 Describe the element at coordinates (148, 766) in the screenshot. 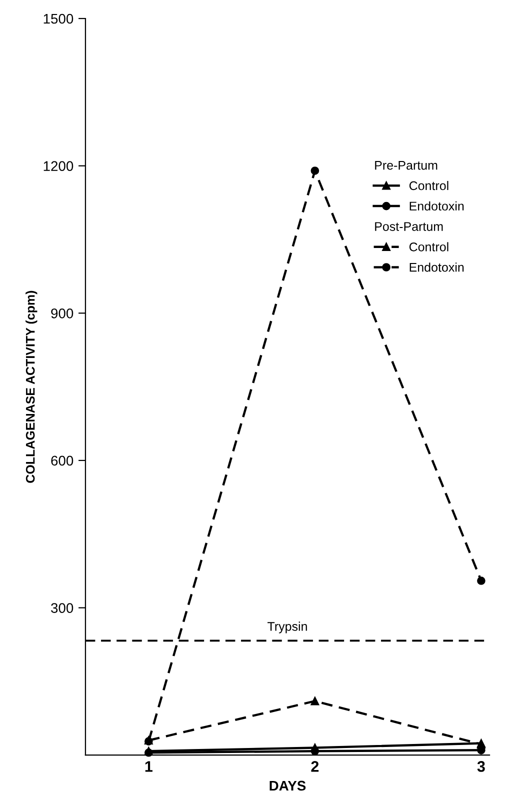

I see `x-tick-label: 1` at that location.